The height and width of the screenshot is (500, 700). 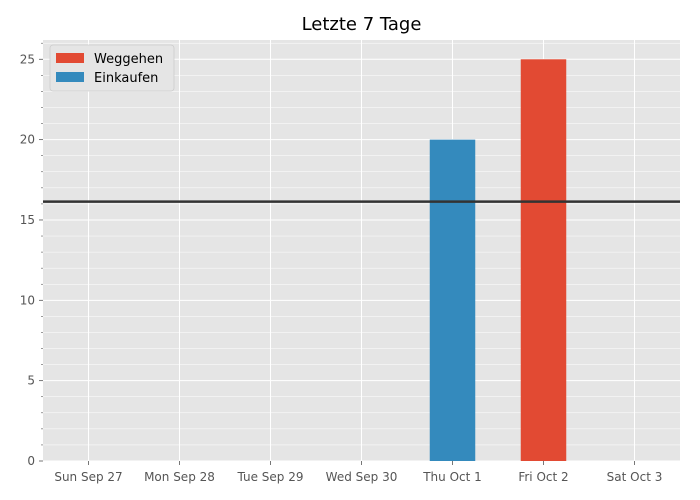 What do you see at coordinates (27, 59) in the screenshot?
I see `y-tick-label: 25` at bounding box center [27, 59].